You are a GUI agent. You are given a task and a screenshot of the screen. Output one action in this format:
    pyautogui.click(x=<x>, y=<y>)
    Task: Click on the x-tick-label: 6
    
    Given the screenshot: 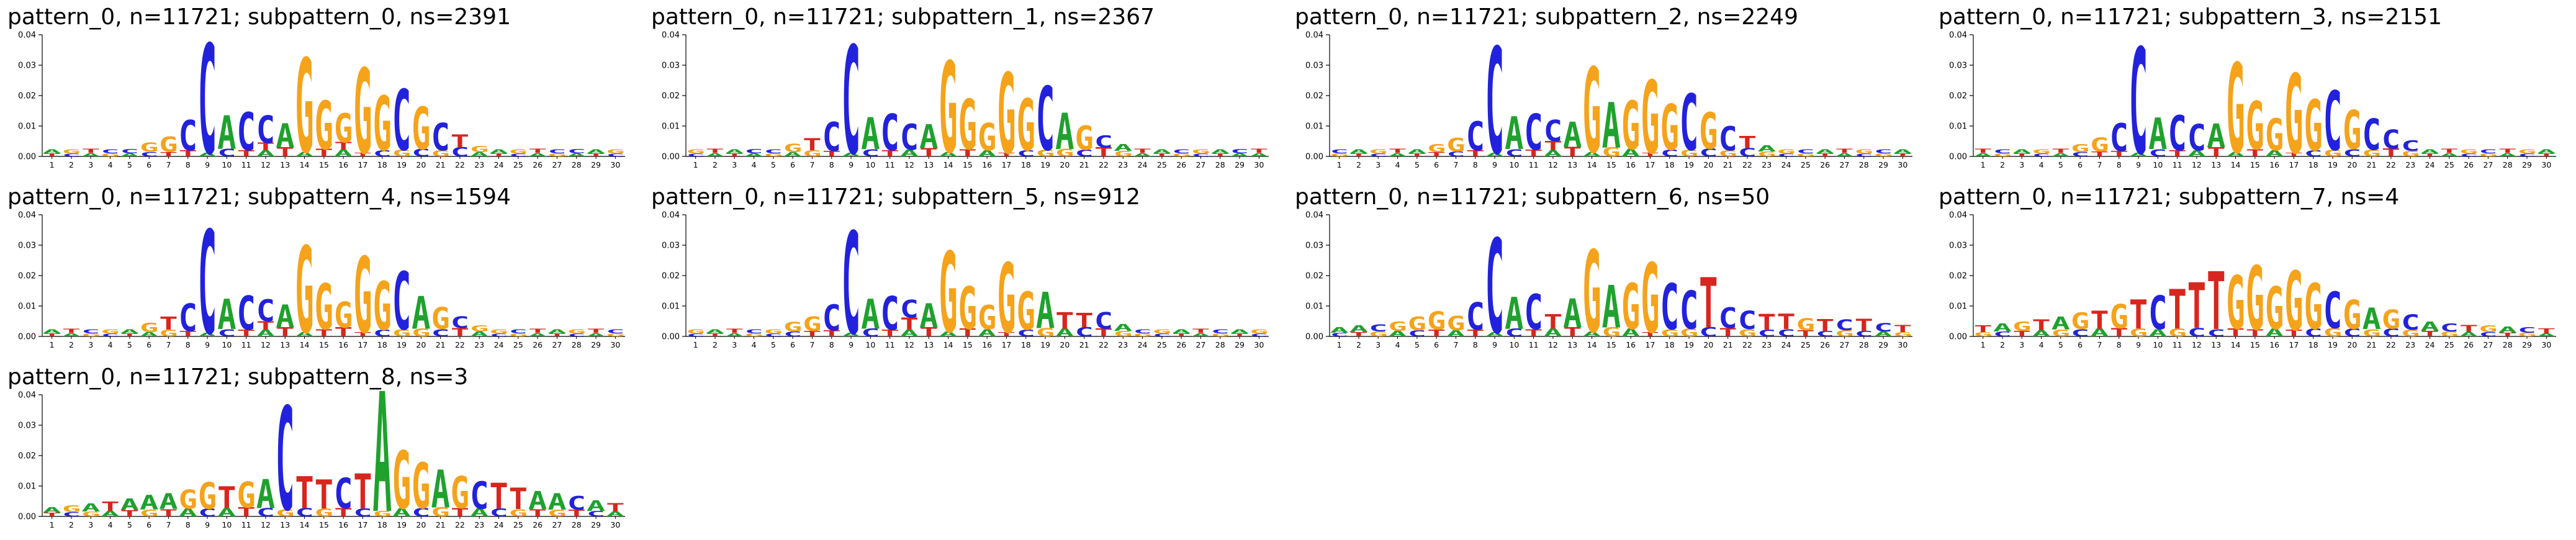 What is the action you would take?
    pyautogui.click(x=148, y=524)
    